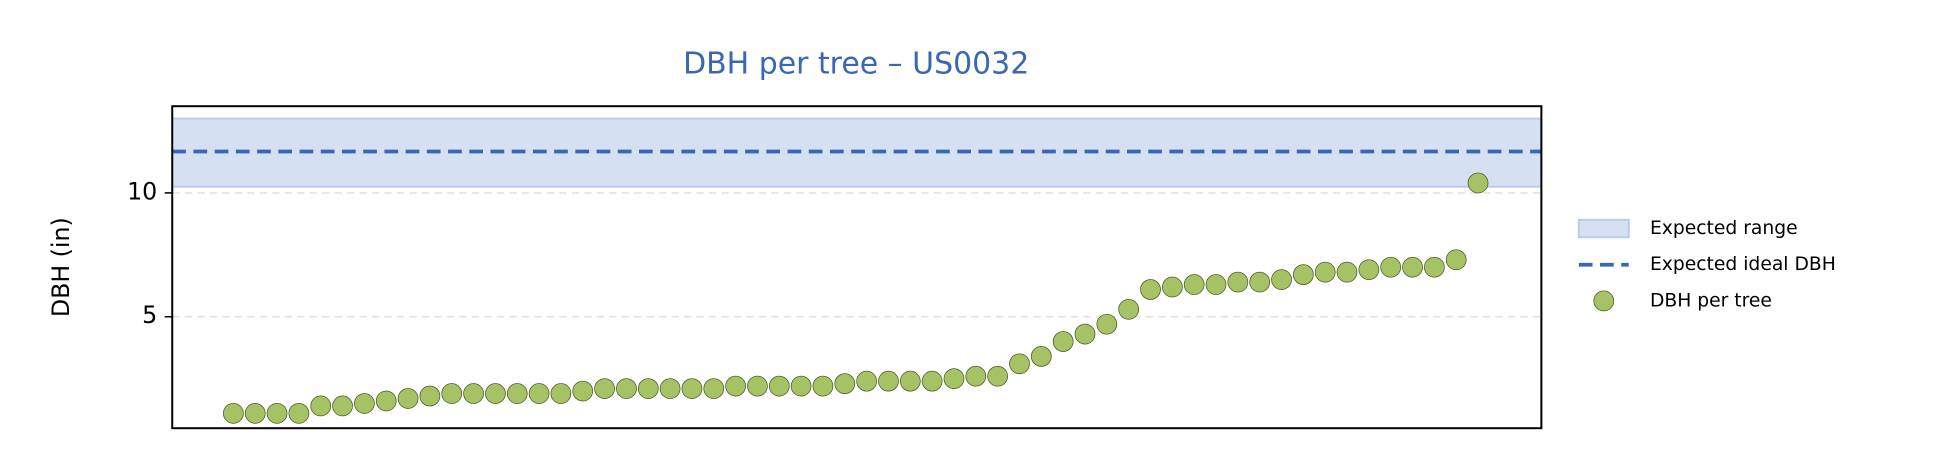  What do you see at coordinates (61, 267) in the screenshot?
I see `y-axis-label: DBH (in)` at bounding box center [61, 267].